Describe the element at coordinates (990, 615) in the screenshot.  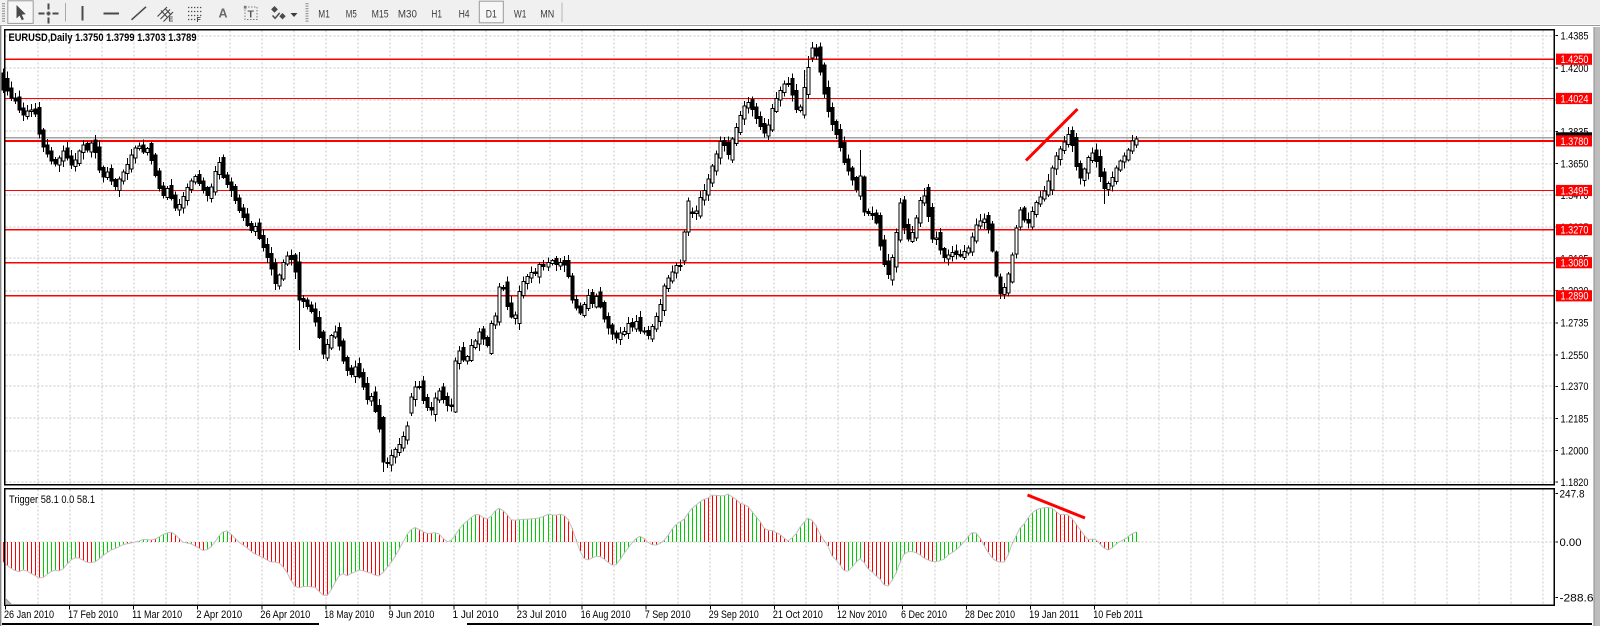
I see `svg-text: 28 Dec 2010` at that location.